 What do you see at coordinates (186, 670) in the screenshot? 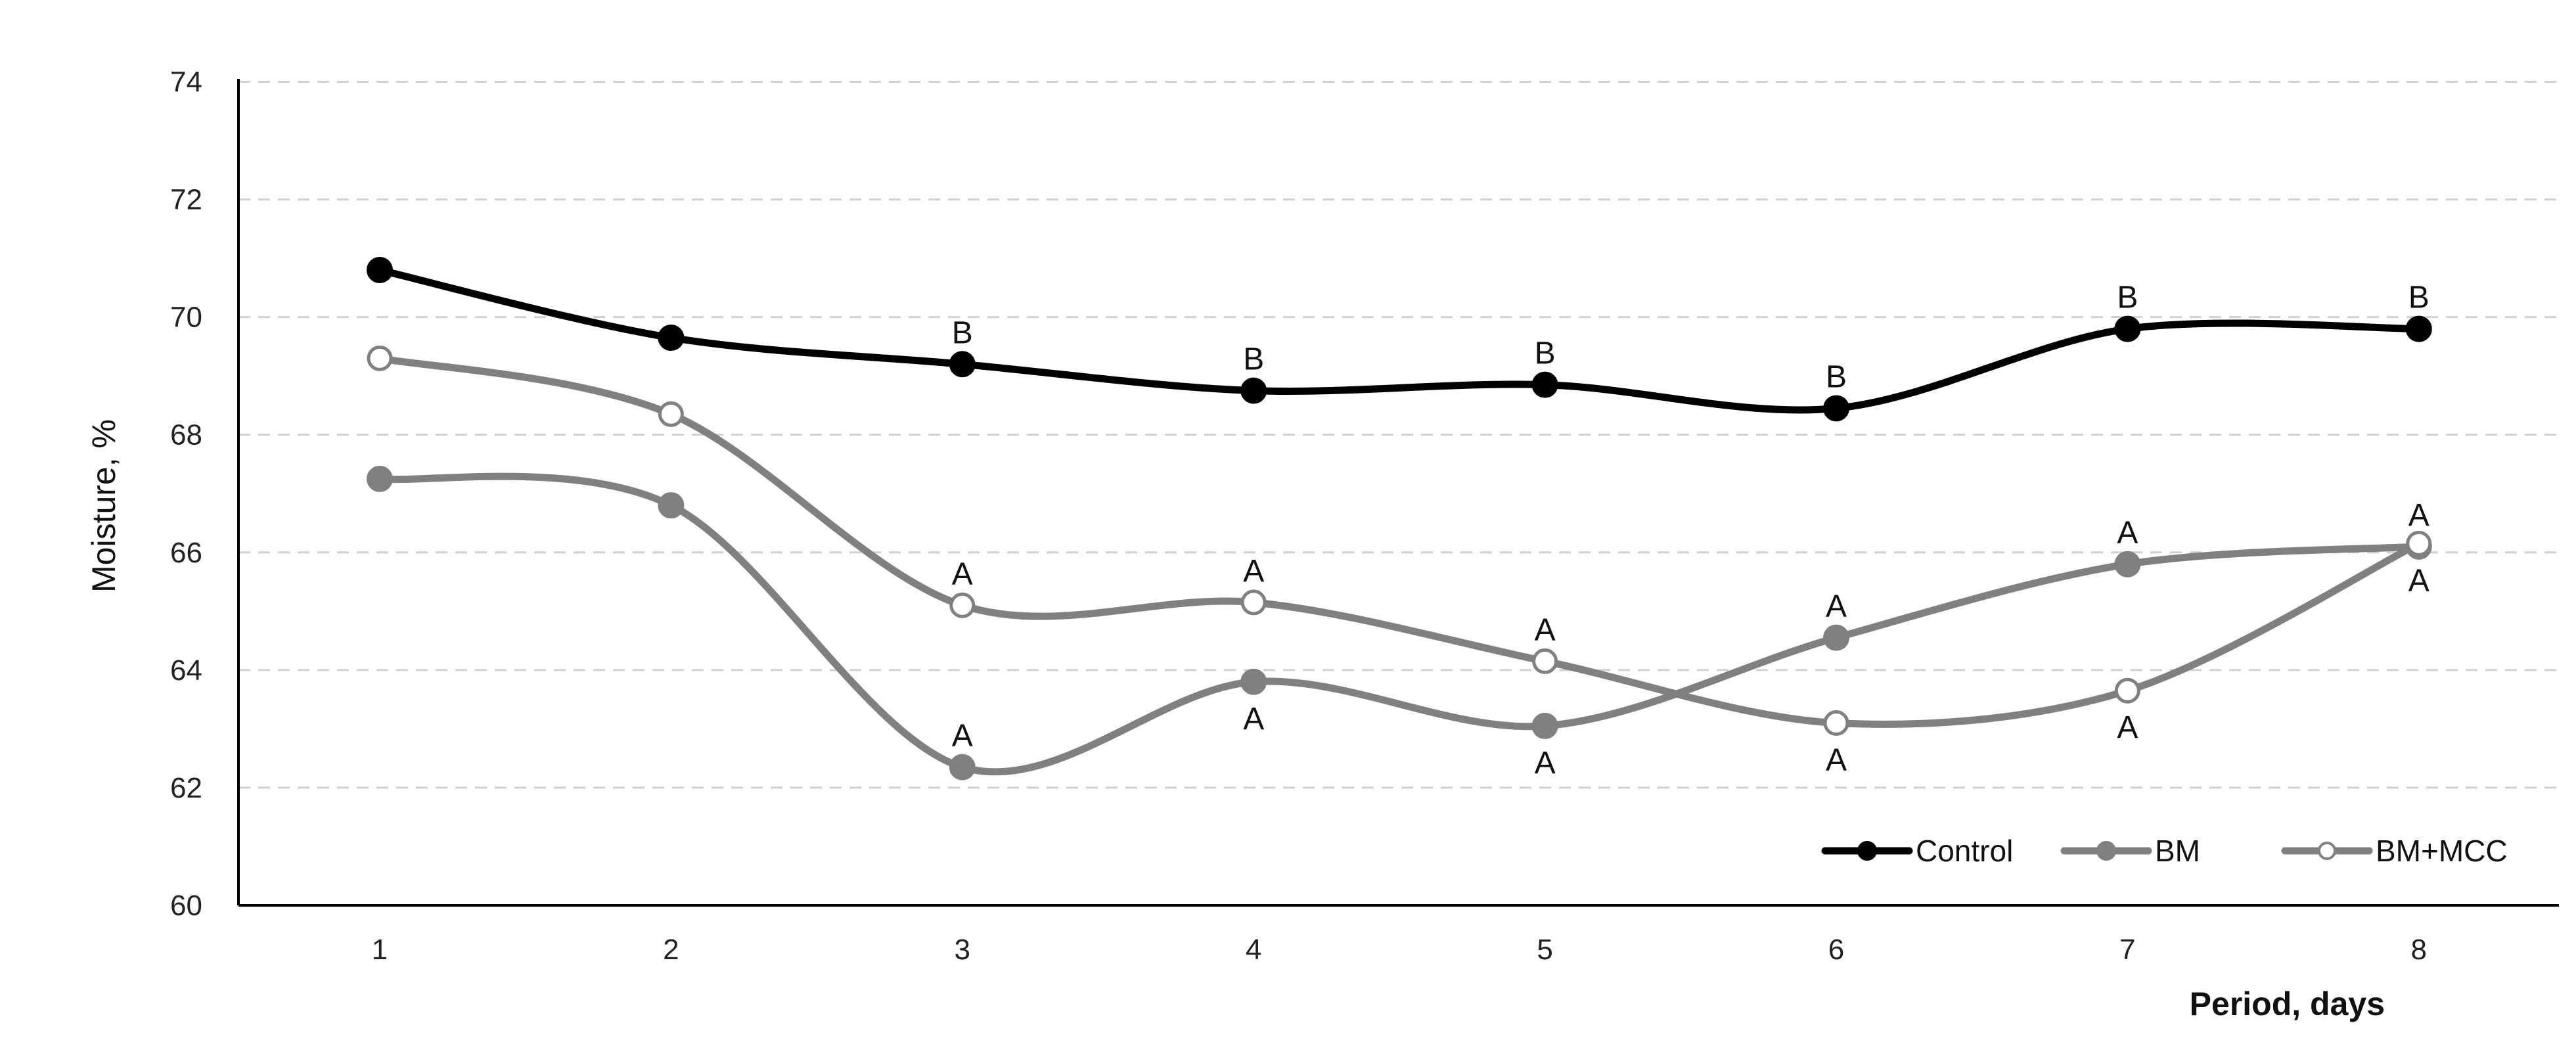
I see `y-tick-label: 64` at bounding box center [186, 670].